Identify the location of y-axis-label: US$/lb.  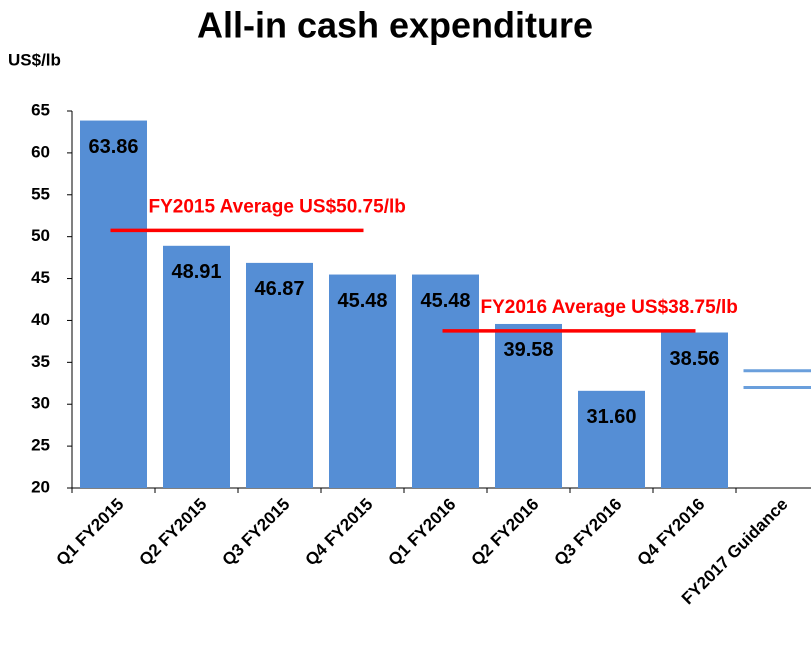
(34, 59).